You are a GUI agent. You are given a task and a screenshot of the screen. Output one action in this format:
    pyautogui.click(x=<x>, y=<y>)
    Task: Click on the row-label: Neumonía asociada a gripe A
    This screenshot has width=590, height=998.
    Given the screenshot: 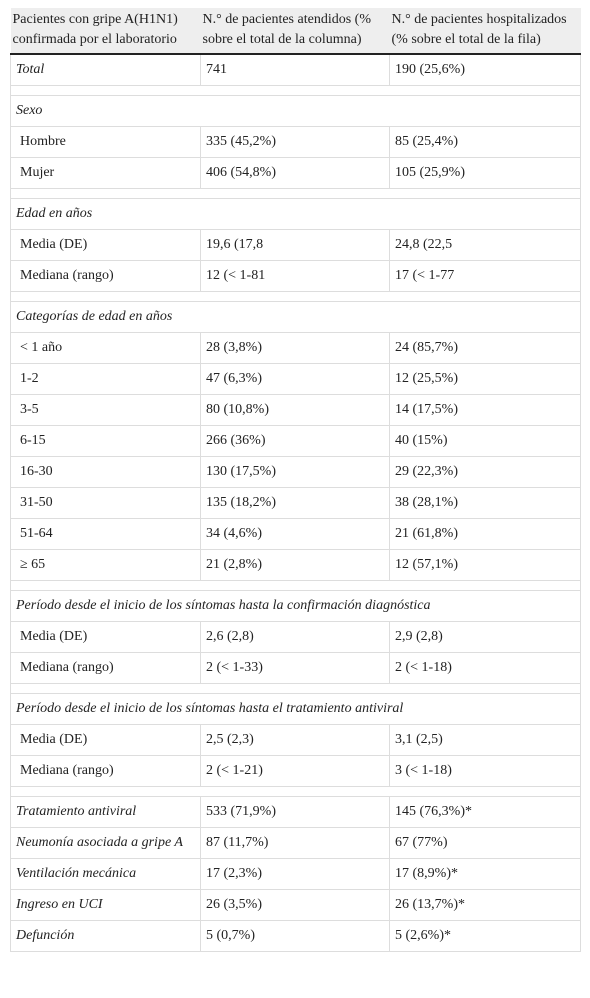 What is the action you would take?
    pyautogui.click(x=105, y=843)
    